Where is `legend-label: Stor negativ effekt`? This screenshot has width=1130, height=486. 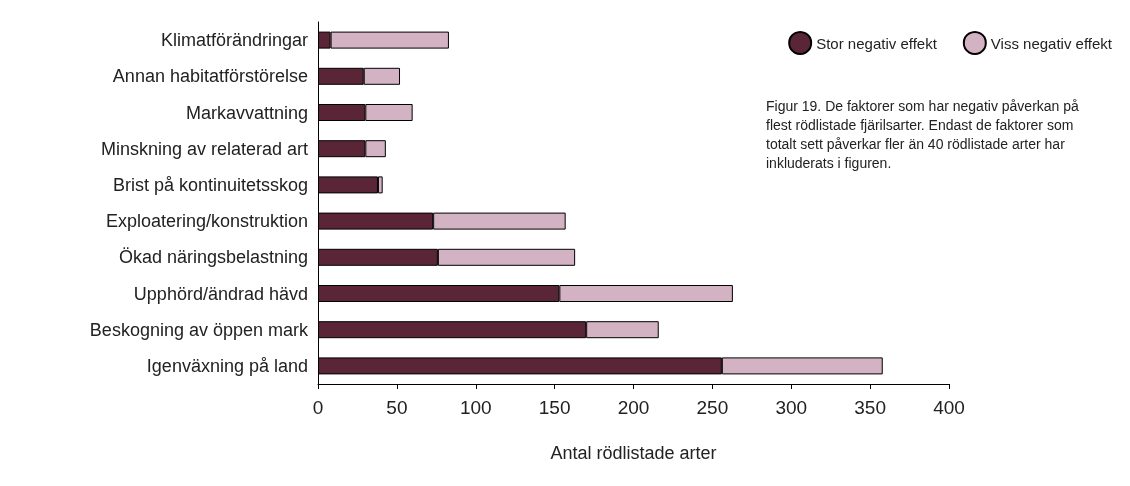 legend-label: Stor negativ effekt is located at coordinates (877, 43).